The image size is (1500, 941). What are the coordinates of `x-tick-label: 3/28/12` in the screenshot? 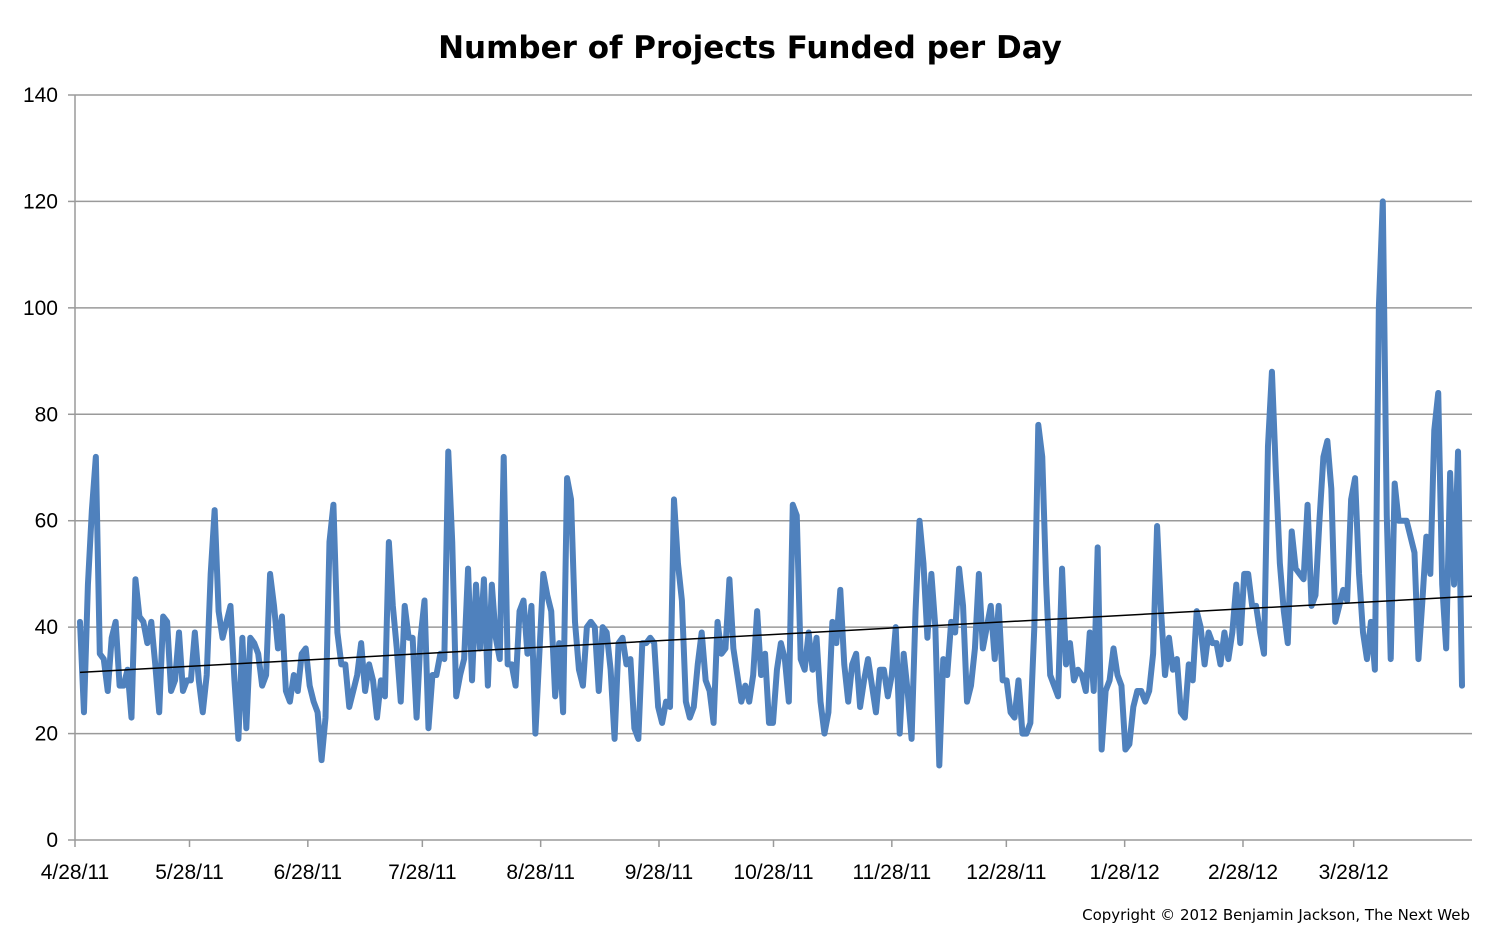 It's located at (1354, 872).